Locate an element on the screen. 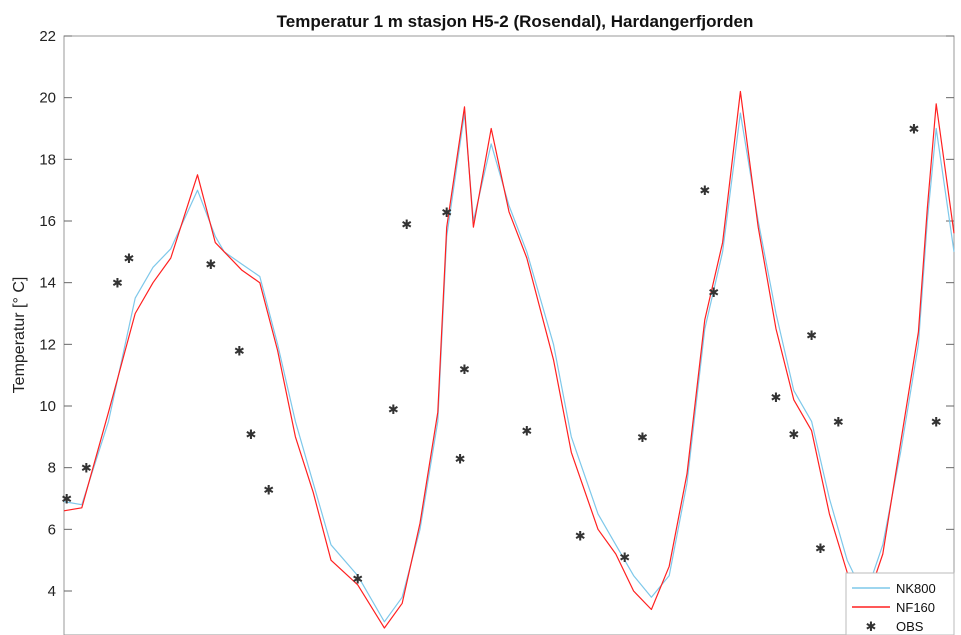 The image size is (961, 635). y-tick-label: 6 is located at coordinates (52, 529).